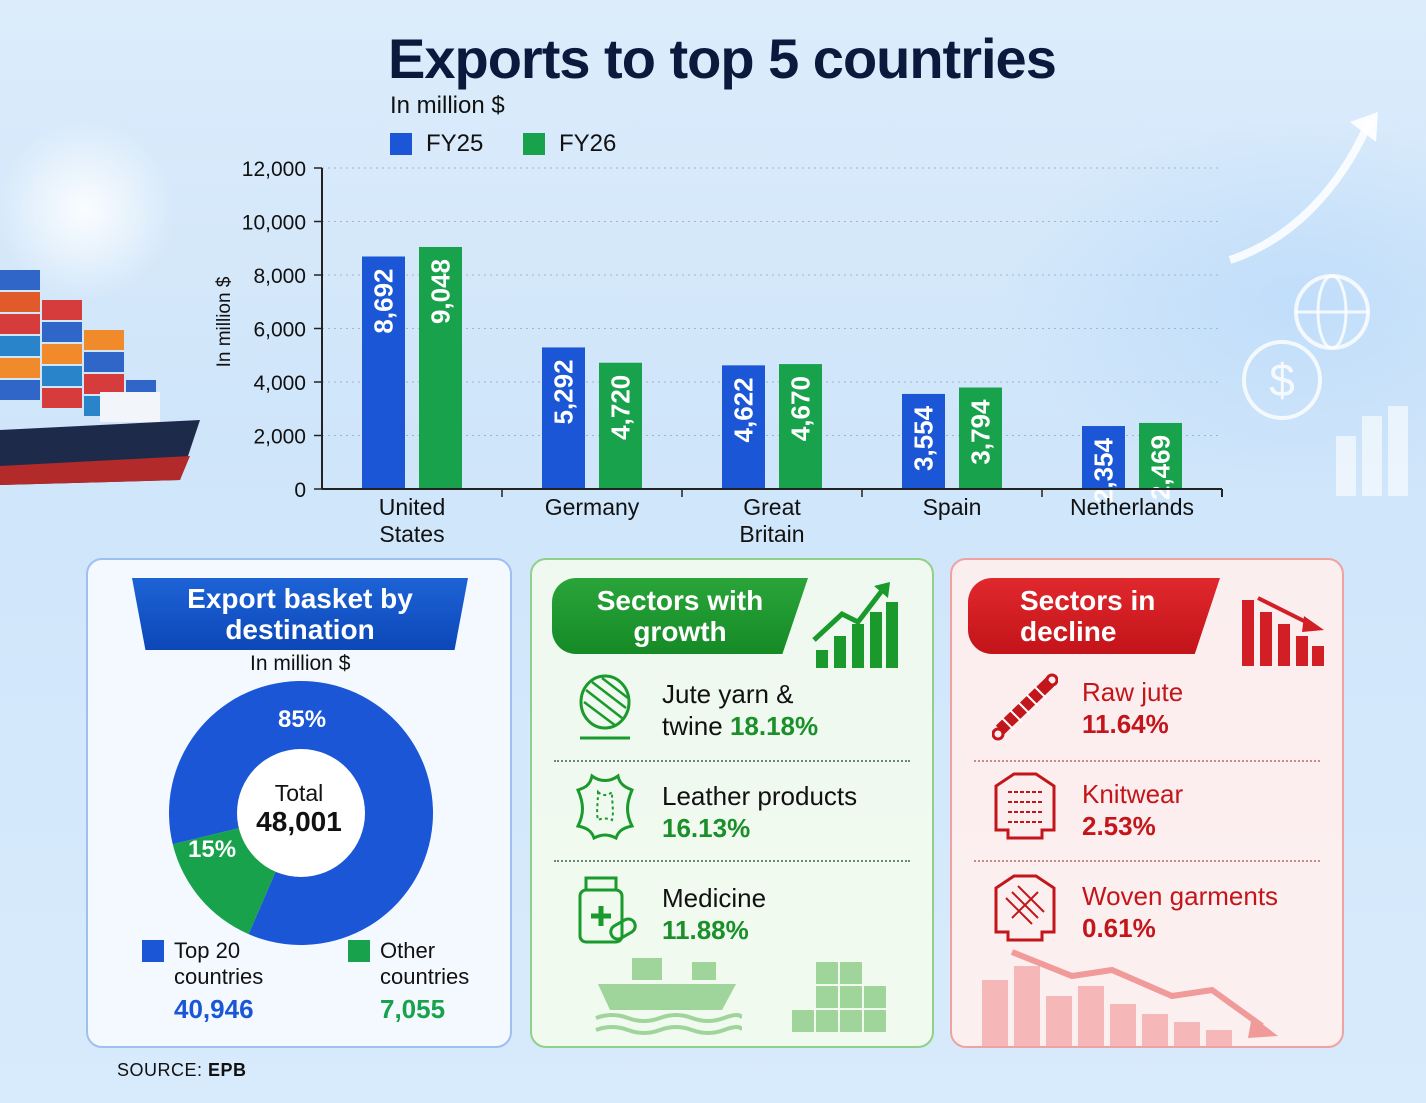 The image size is (1426, 1103). I want to click on boxes-stack-icon, so click(839, 997).